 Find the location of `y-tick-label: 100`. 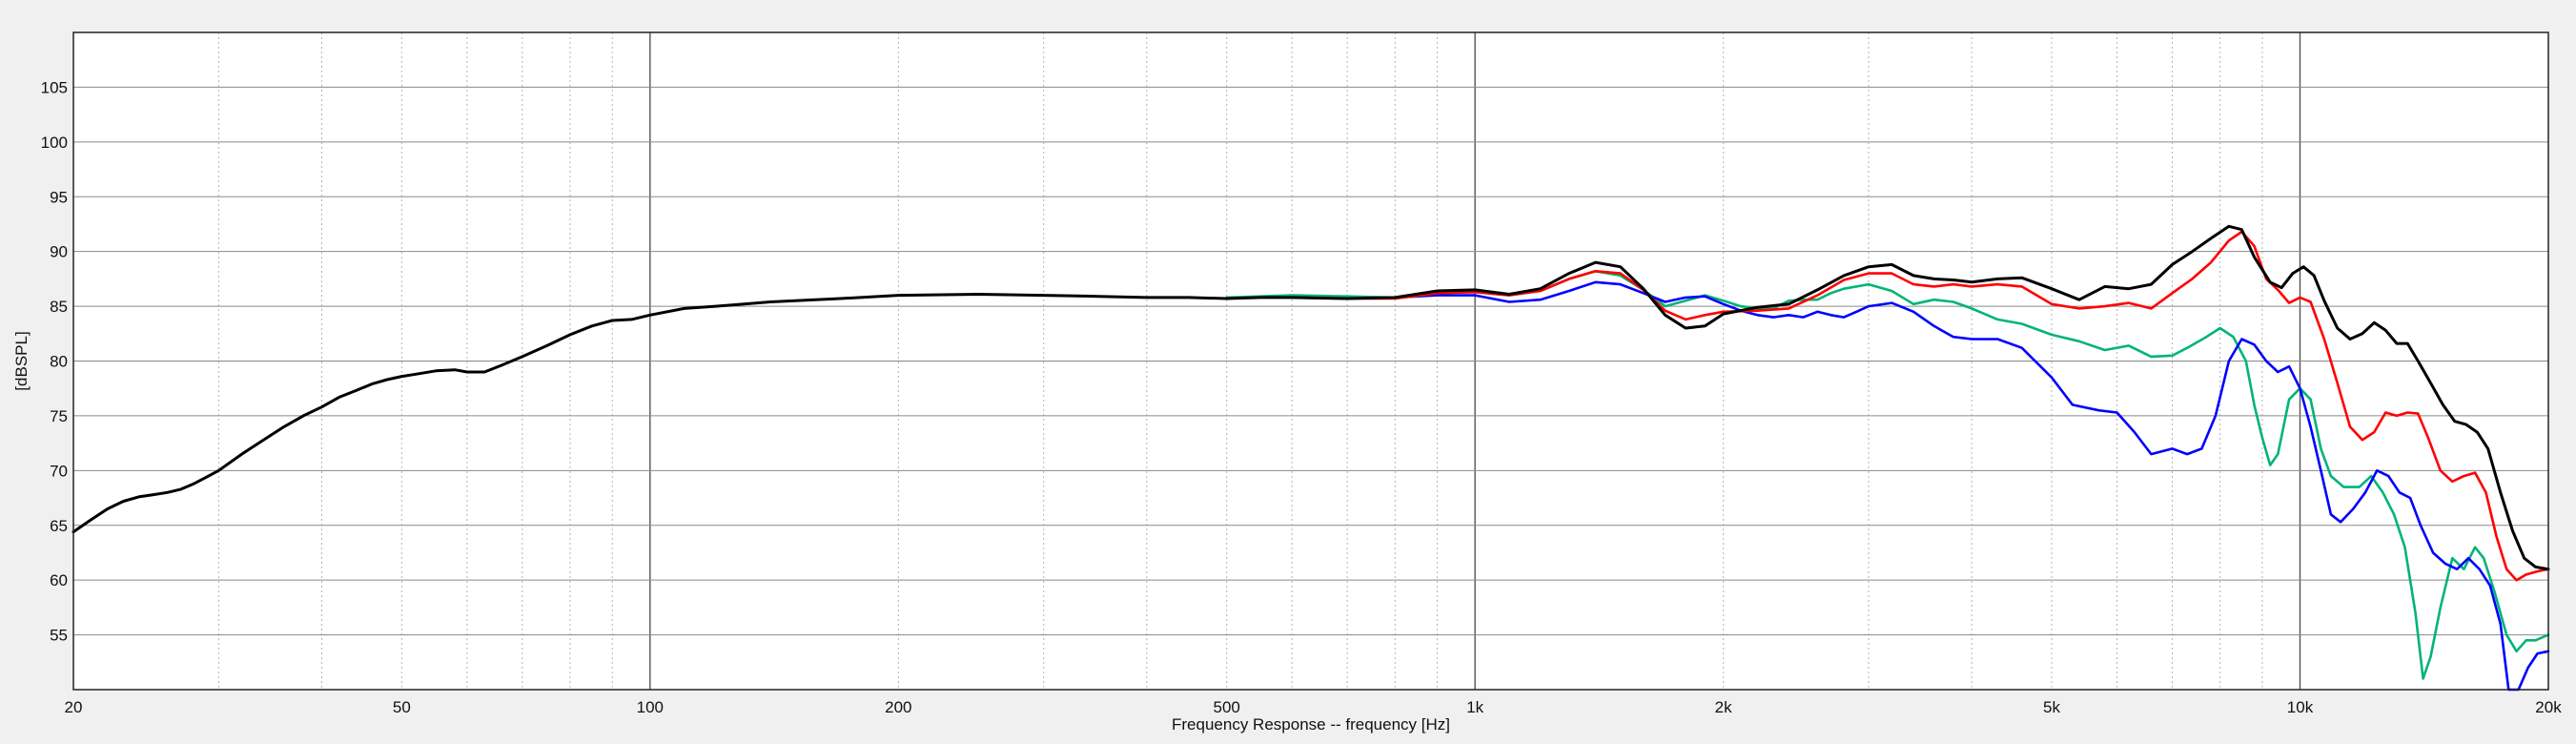

y-tick-label: 100 is located at coordinates (55, 143).